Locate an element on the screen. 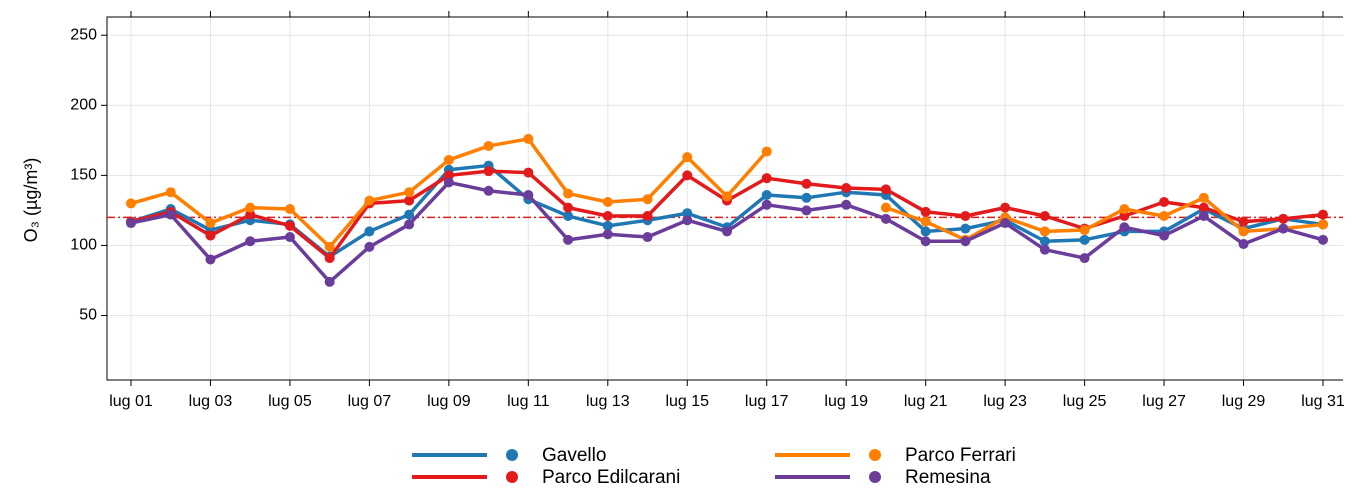 This screenshot has width=1362, height=490. x-tick-label: lug 05 is located at coordinates (290, 401).